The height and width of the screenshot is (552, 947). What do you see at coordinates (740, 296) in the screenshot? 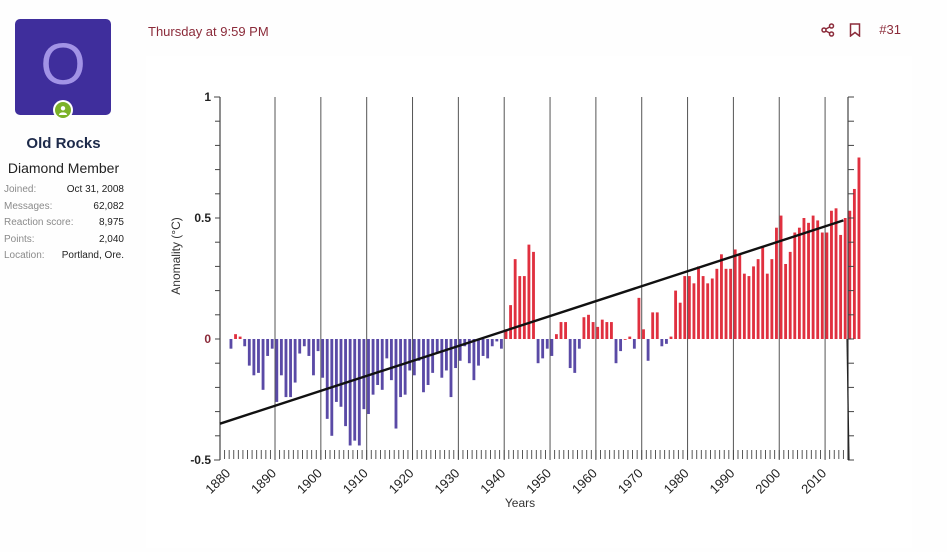
I see `bar-1991` at bounding box center [740, 296].